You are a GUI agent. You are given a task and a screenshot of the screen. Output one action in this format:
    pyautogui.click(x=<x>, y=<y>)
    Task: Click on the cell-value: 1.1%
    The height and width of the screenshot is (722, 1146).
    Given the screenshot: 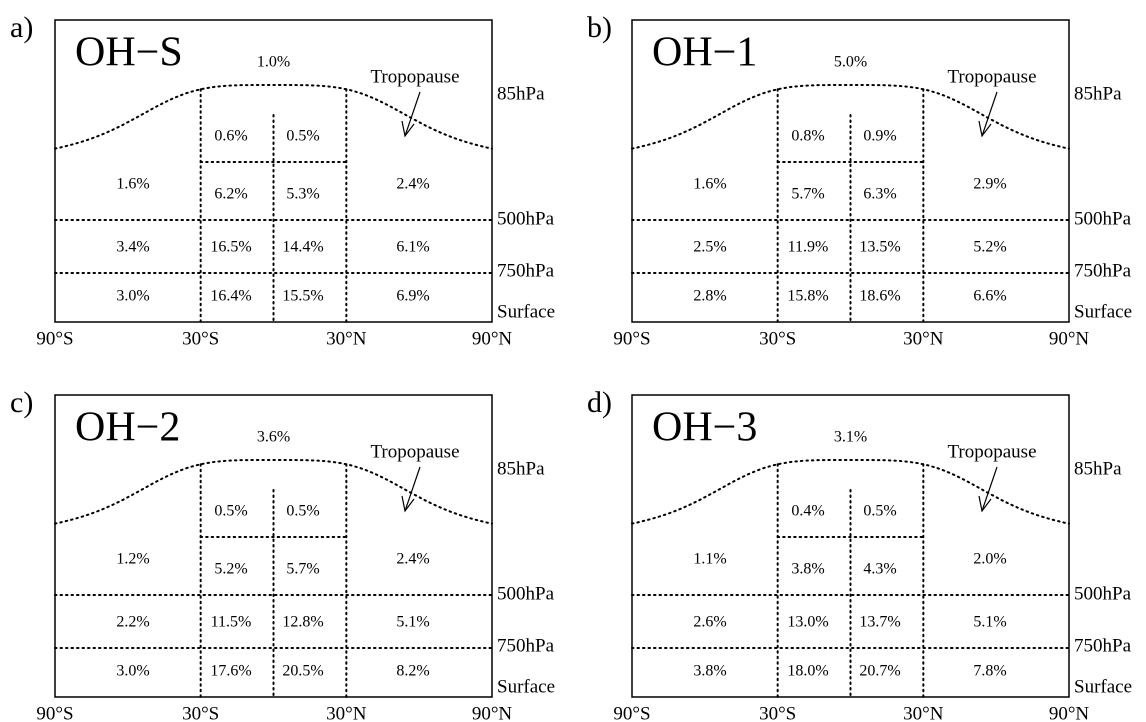 What is the action you would take?
    pyautogui.click(x=709, y=559)
    